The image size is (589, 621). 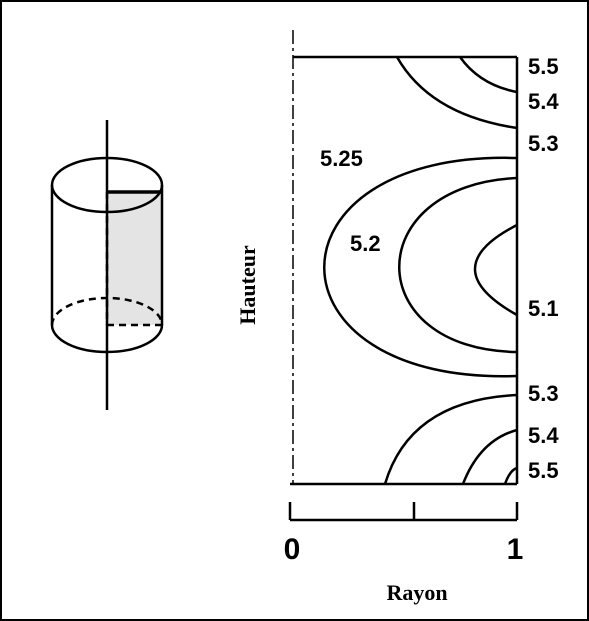 What do you see at coordinates (403, 512) in the screenshot?
I see `x-axis` at bounding box center [403, 512].